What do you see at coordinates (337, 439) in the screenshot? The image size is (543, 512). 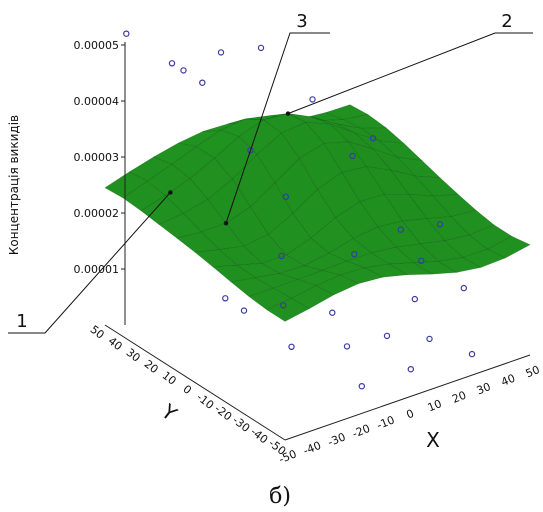 I see `x-tick-label: -30` at bounding box center [337, 439].